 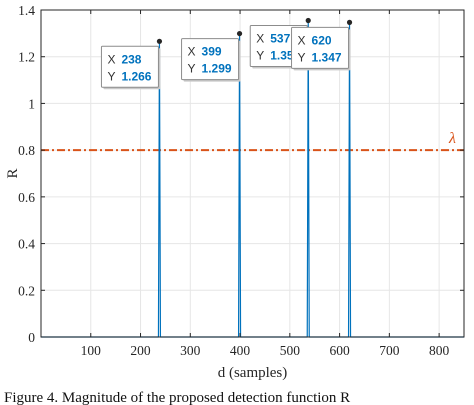 What do you see at coordinates (322, 40) in the screenshot?
I see `datatip-x-value: 620` at bounding box center [322, 40].